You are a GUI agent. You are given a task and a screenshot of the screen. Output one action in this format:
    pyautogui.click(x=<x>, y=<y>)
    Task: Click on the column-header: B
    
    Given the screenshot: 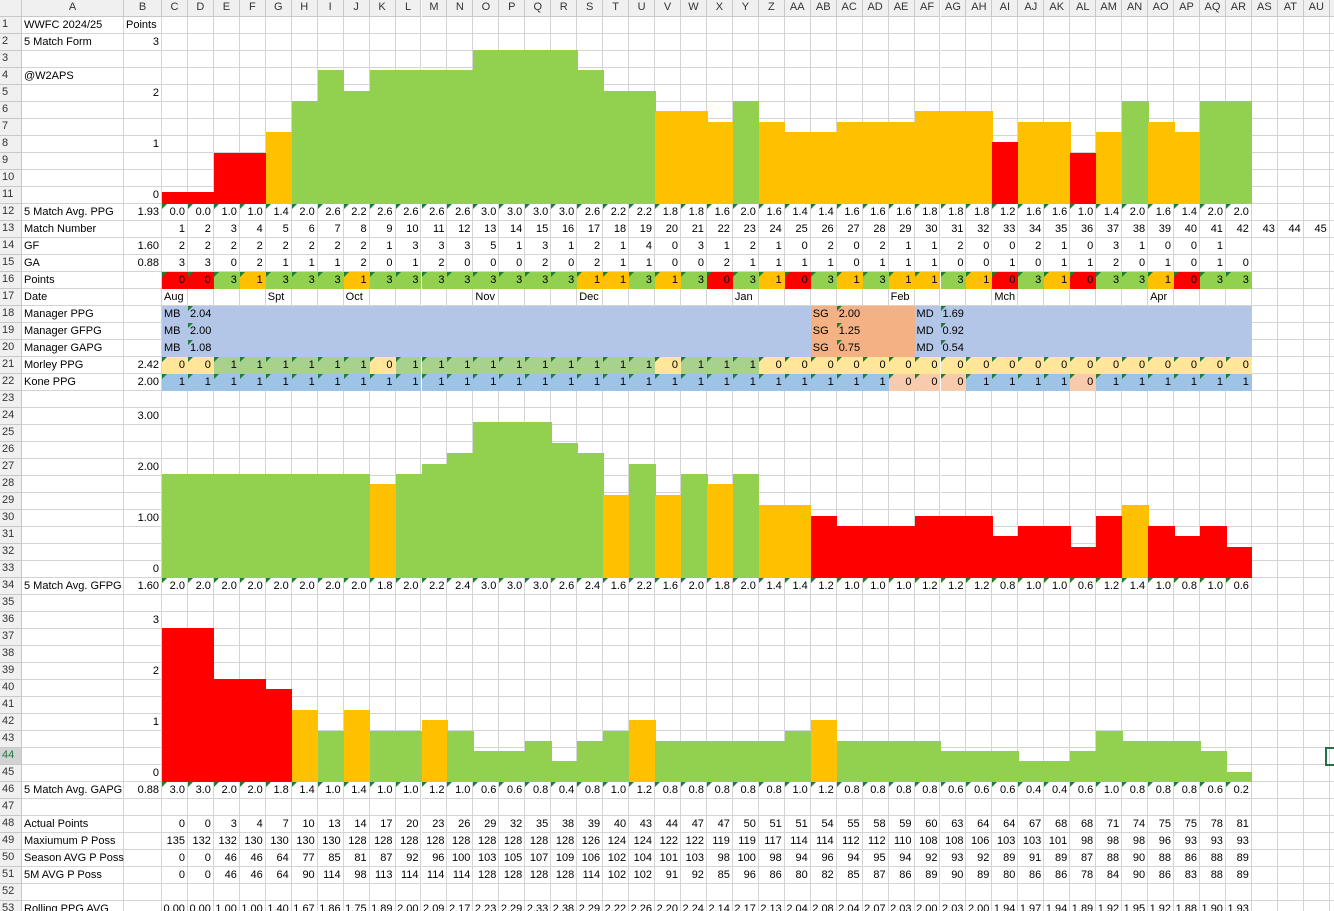 What is the action you would take?
    pyautogui.click(x=143, y=8)
    